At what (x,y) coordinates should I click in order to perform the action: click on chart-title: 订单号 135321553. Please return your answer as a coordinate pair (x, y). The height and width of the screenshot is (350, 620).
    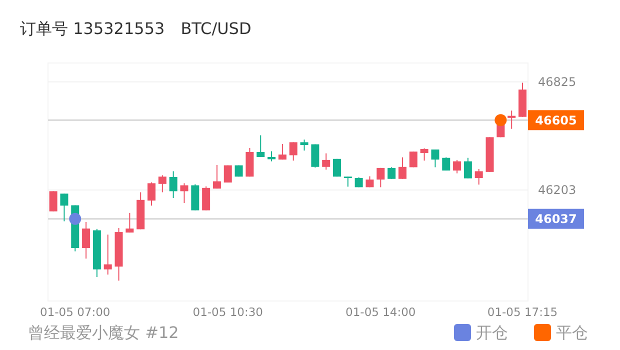
    Looking at the image, I should click on (92, 28).